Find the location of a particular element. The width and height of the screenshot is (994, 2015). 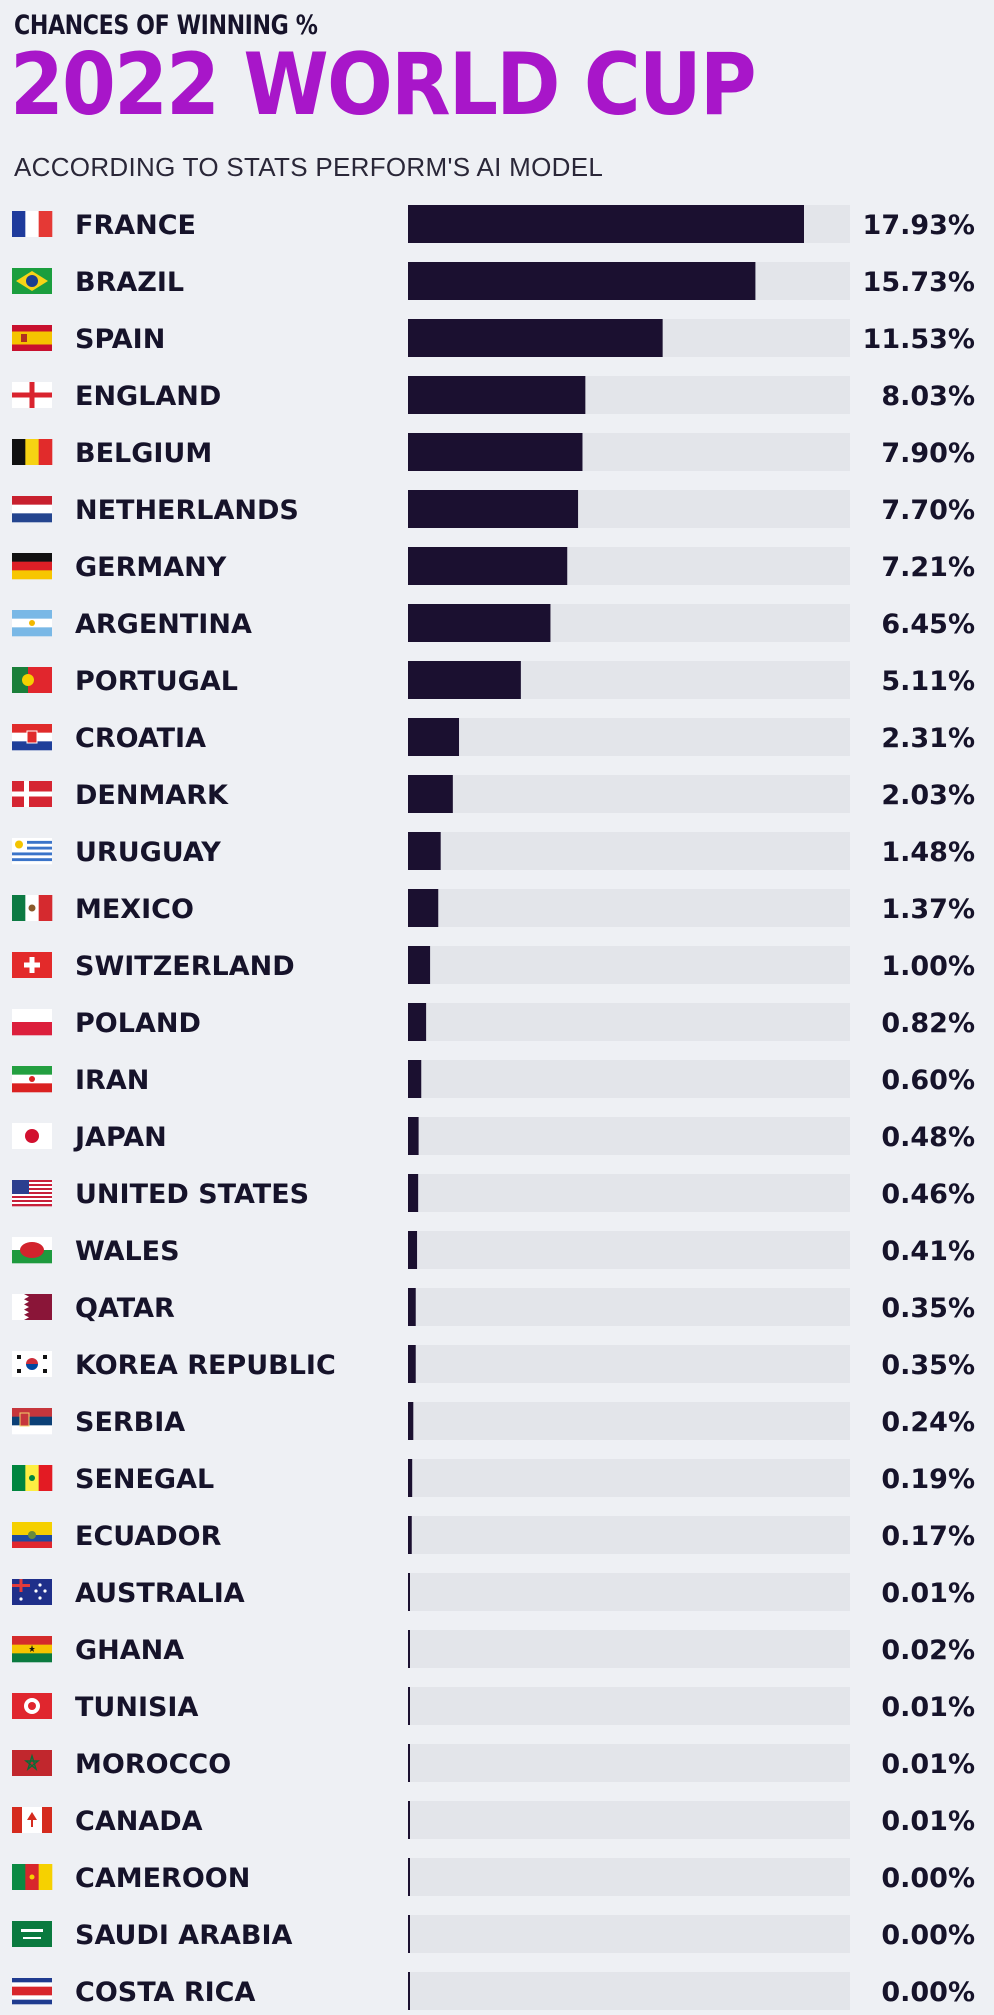

chart-row: UNITED STATES 0.46% is located at coordinates (493, 1193).